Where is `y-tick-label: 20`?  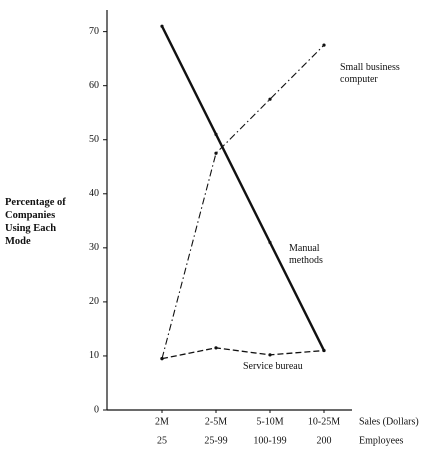 y-tick-label: 20 is located at coordinates (94, 301).